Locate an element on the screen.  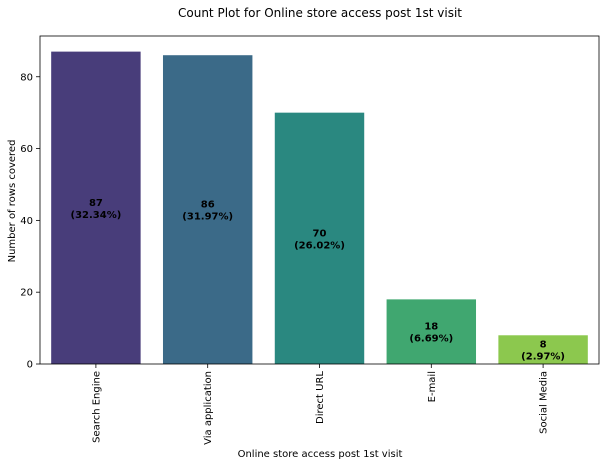
bar-count-label: 86 is located at coordinates (208, 205).